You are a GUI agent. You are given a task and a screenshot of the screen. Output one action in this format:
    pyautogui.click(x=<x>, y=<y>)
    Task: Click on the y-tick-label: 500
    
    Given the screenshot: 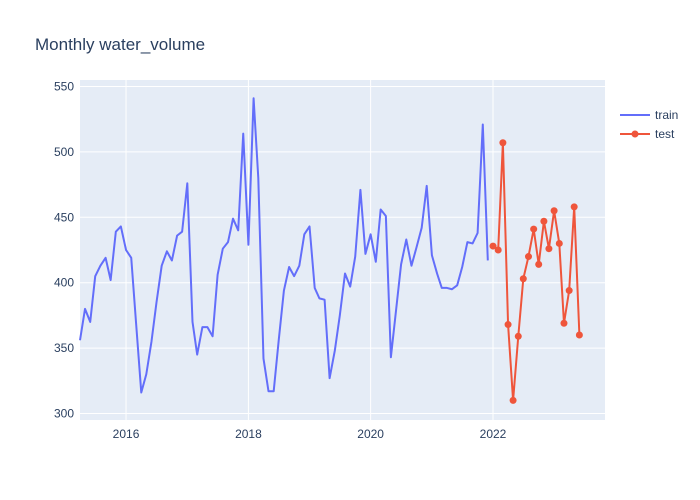 What is the action you would take?
    pyautogui.click(x=64, y=152)
    